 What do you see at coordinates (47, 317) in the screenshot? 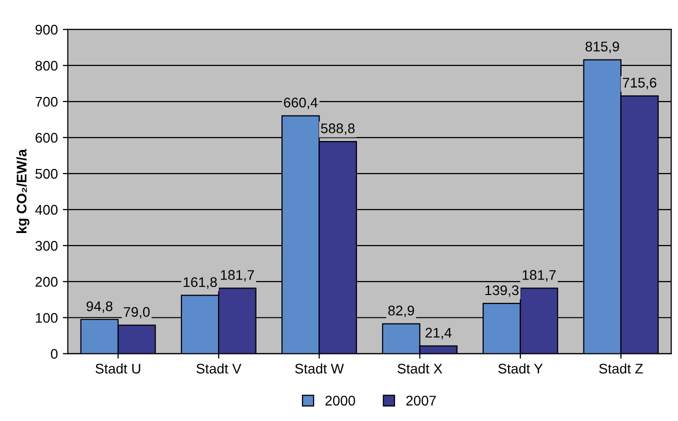
I see `y-tick-label: 100` at bounding box center [47, 317].